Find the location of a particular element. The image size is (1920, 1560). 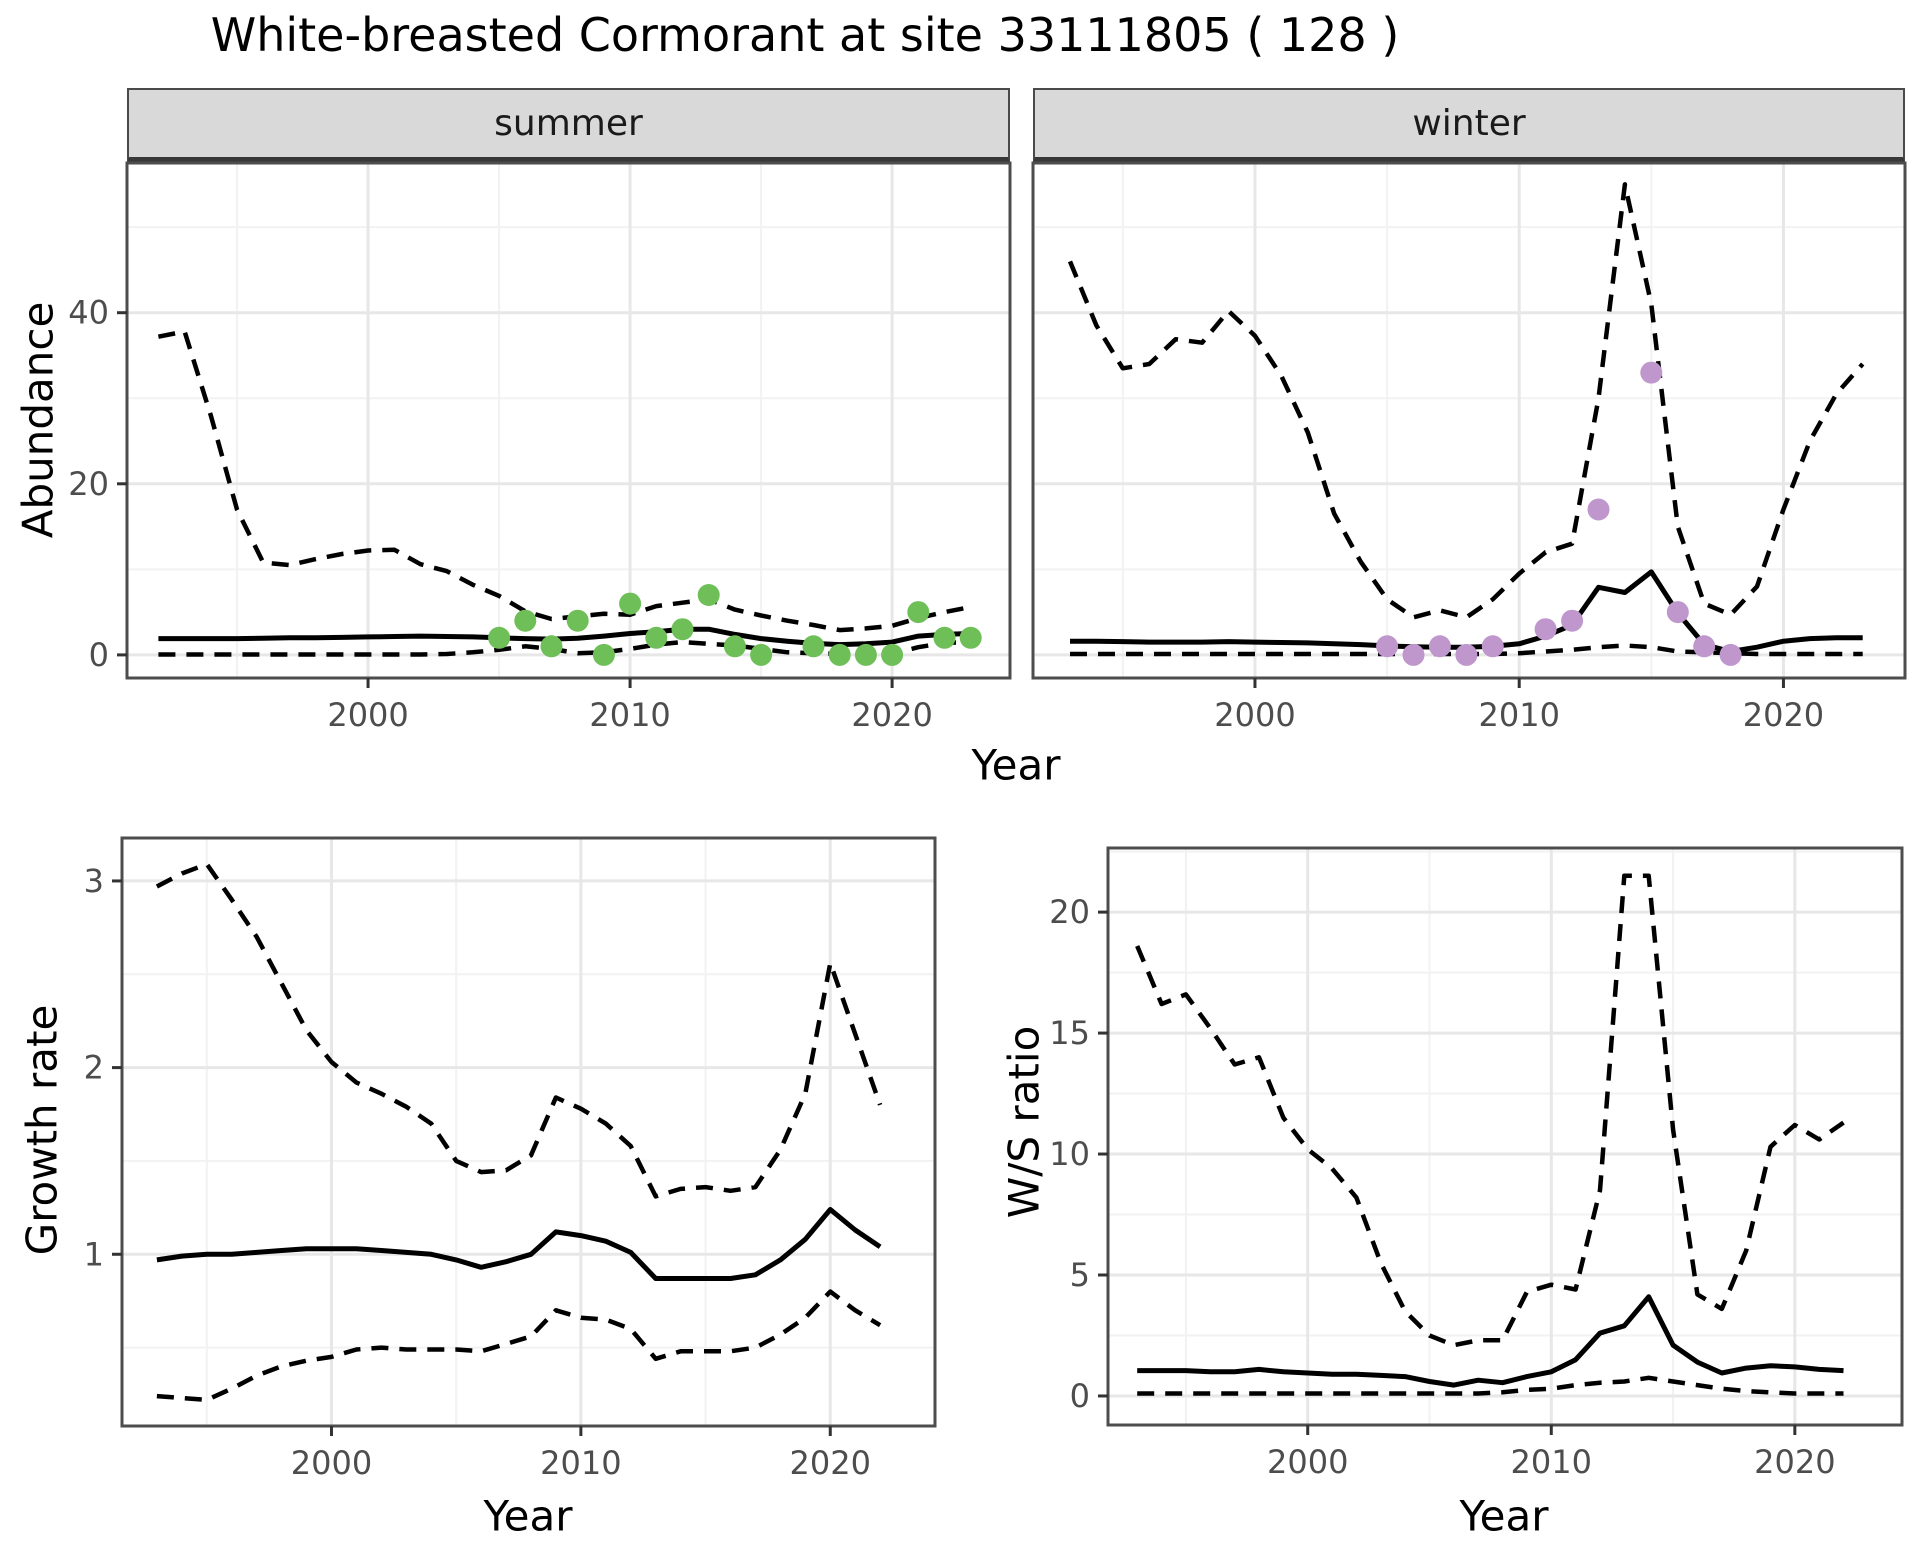

y-tick-label: 1 is located at coordinates (94, 1254).